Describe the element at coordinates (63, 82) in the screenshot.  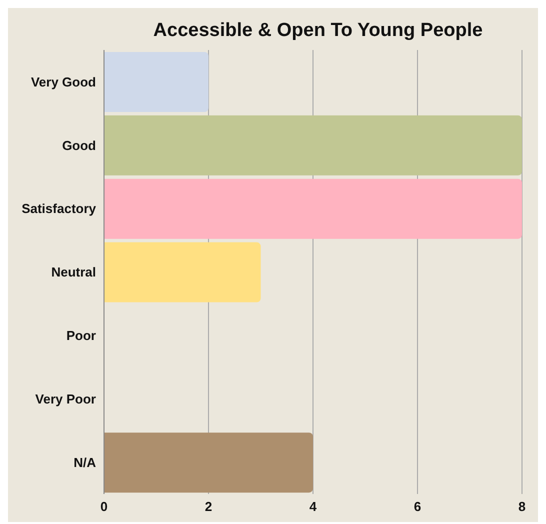
I see `y-tick-label: Very Good` at that location.